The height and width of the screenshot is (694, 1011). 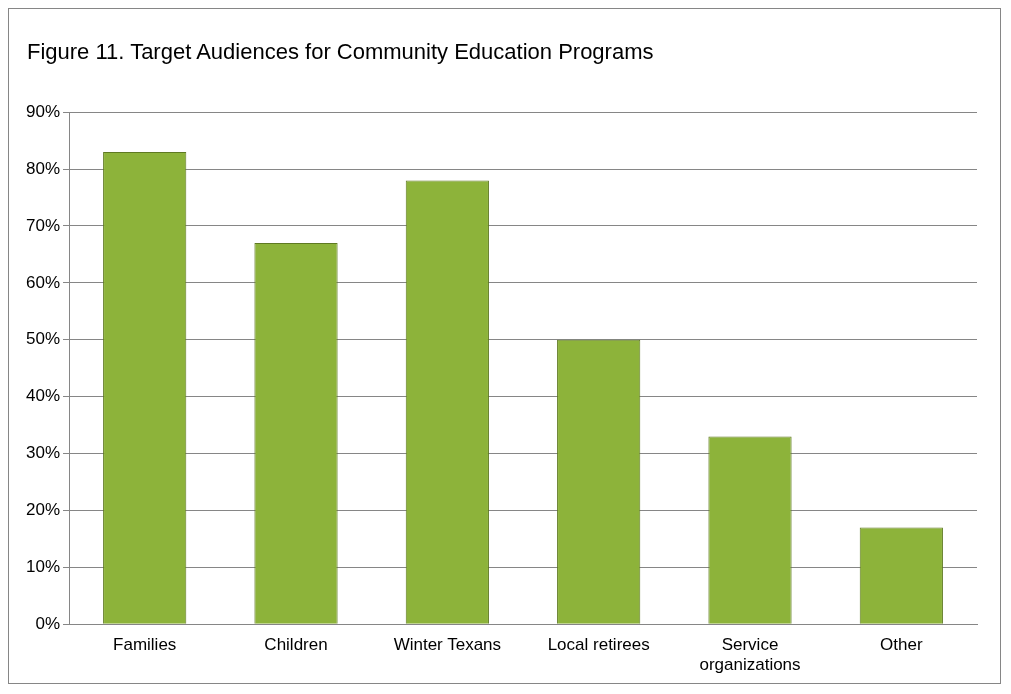 What do you see at coordinates (341, 52) in the screenshot?
I see `chart-title: Figure 11. Target Audiences for Community Education Programs` at bounding box center [341, 52].